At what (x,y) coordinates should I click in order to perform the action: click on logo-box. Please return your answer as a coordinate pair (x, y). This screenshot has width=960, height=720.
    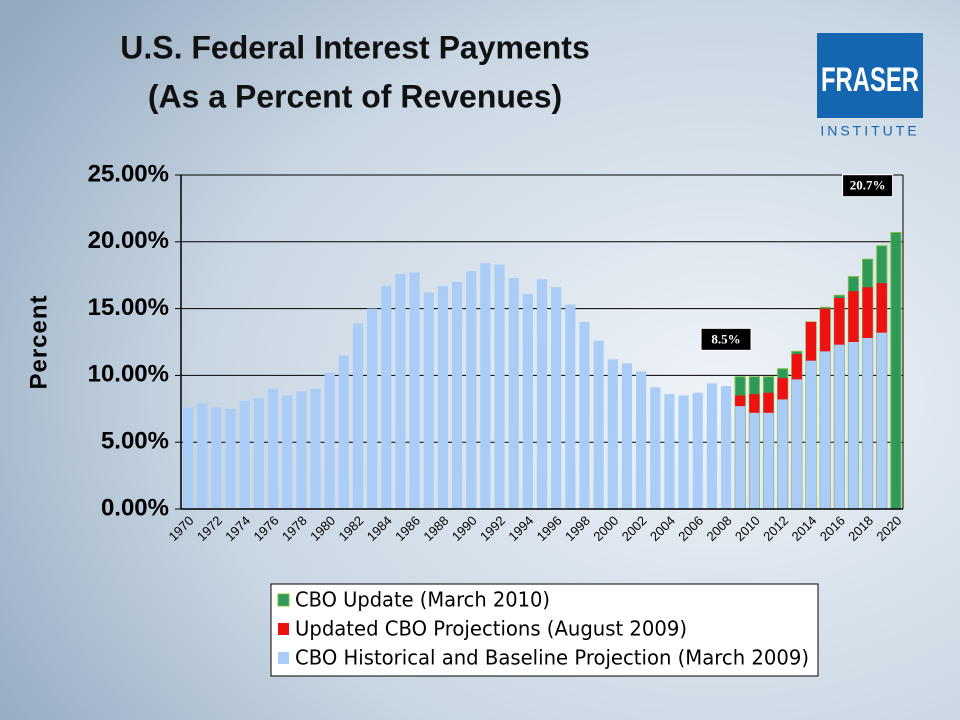
    Looking at the image, I should click on (870, 75).